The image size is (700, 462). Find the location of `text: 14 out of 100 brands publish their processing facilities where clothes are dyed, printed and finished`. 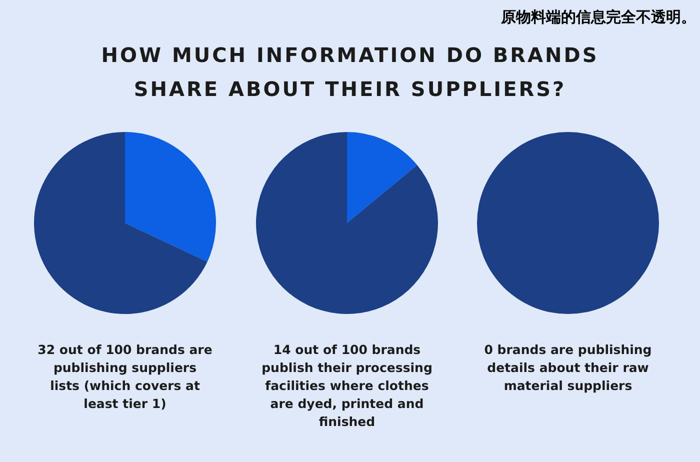

text: 14 out of 100 brands publish their processing facilities where clothes are dyed, printed and finished is located at coordinates (347, 386).